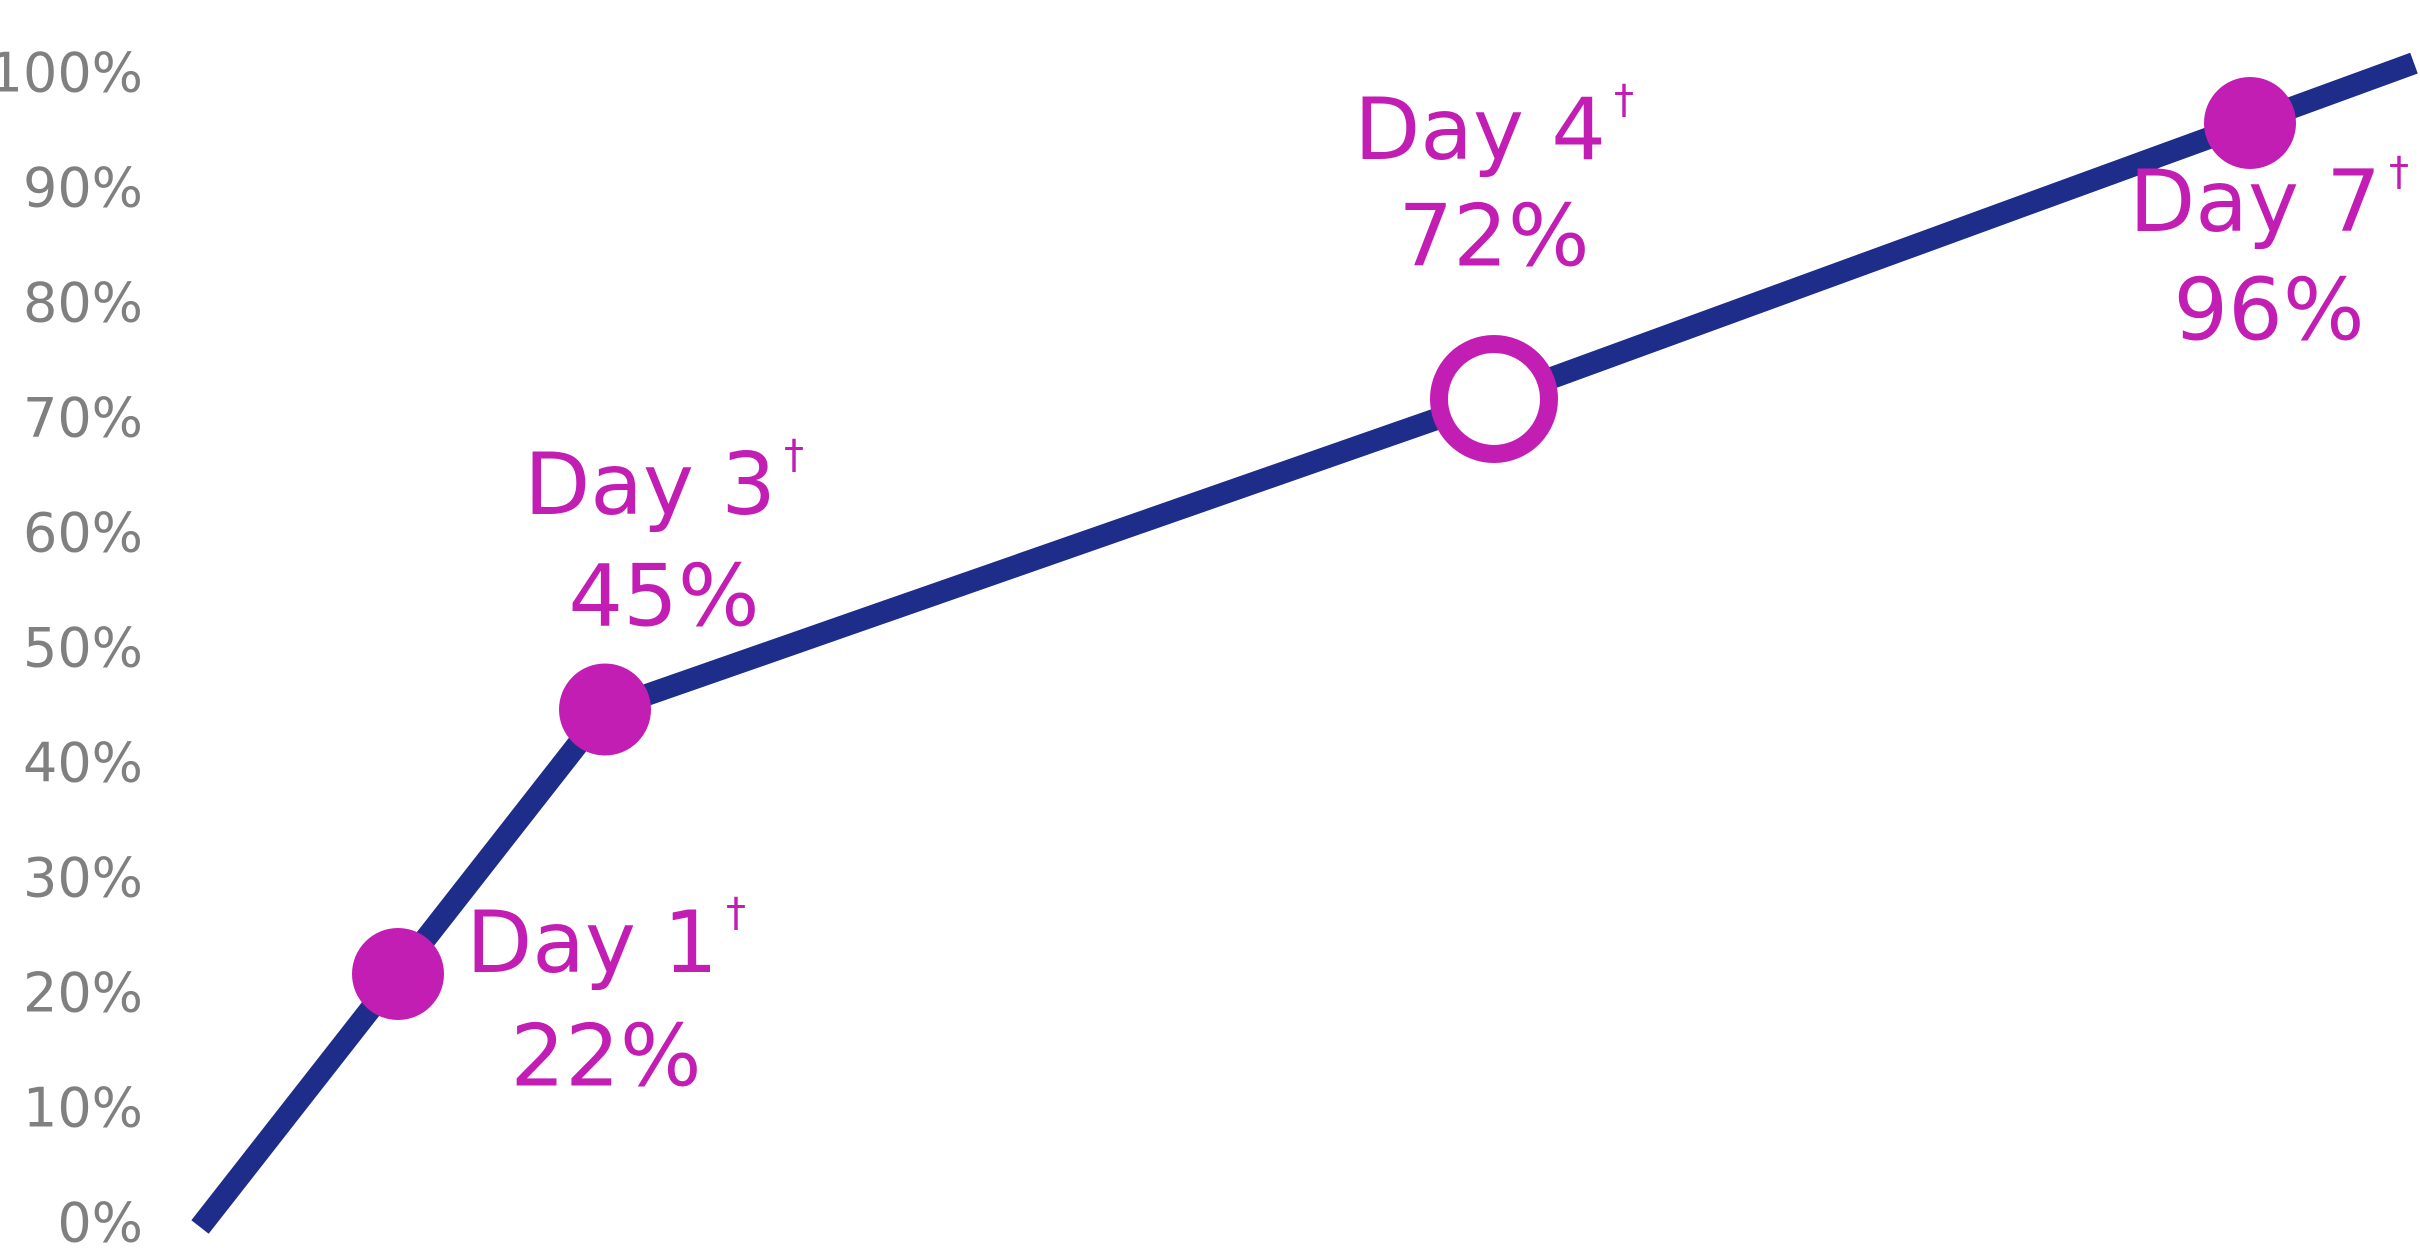  What do you see at coordinates (83, 188) in the screenshot?
I see `y-tick-label: 90%` at bounding box center [83, 188].